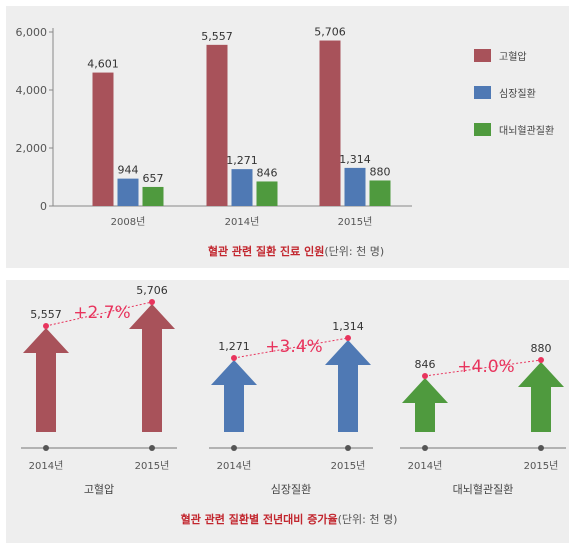  Describe the element at coordinates (99, 489) in the screenshot. I see `group-label: 고혈압` at that location.